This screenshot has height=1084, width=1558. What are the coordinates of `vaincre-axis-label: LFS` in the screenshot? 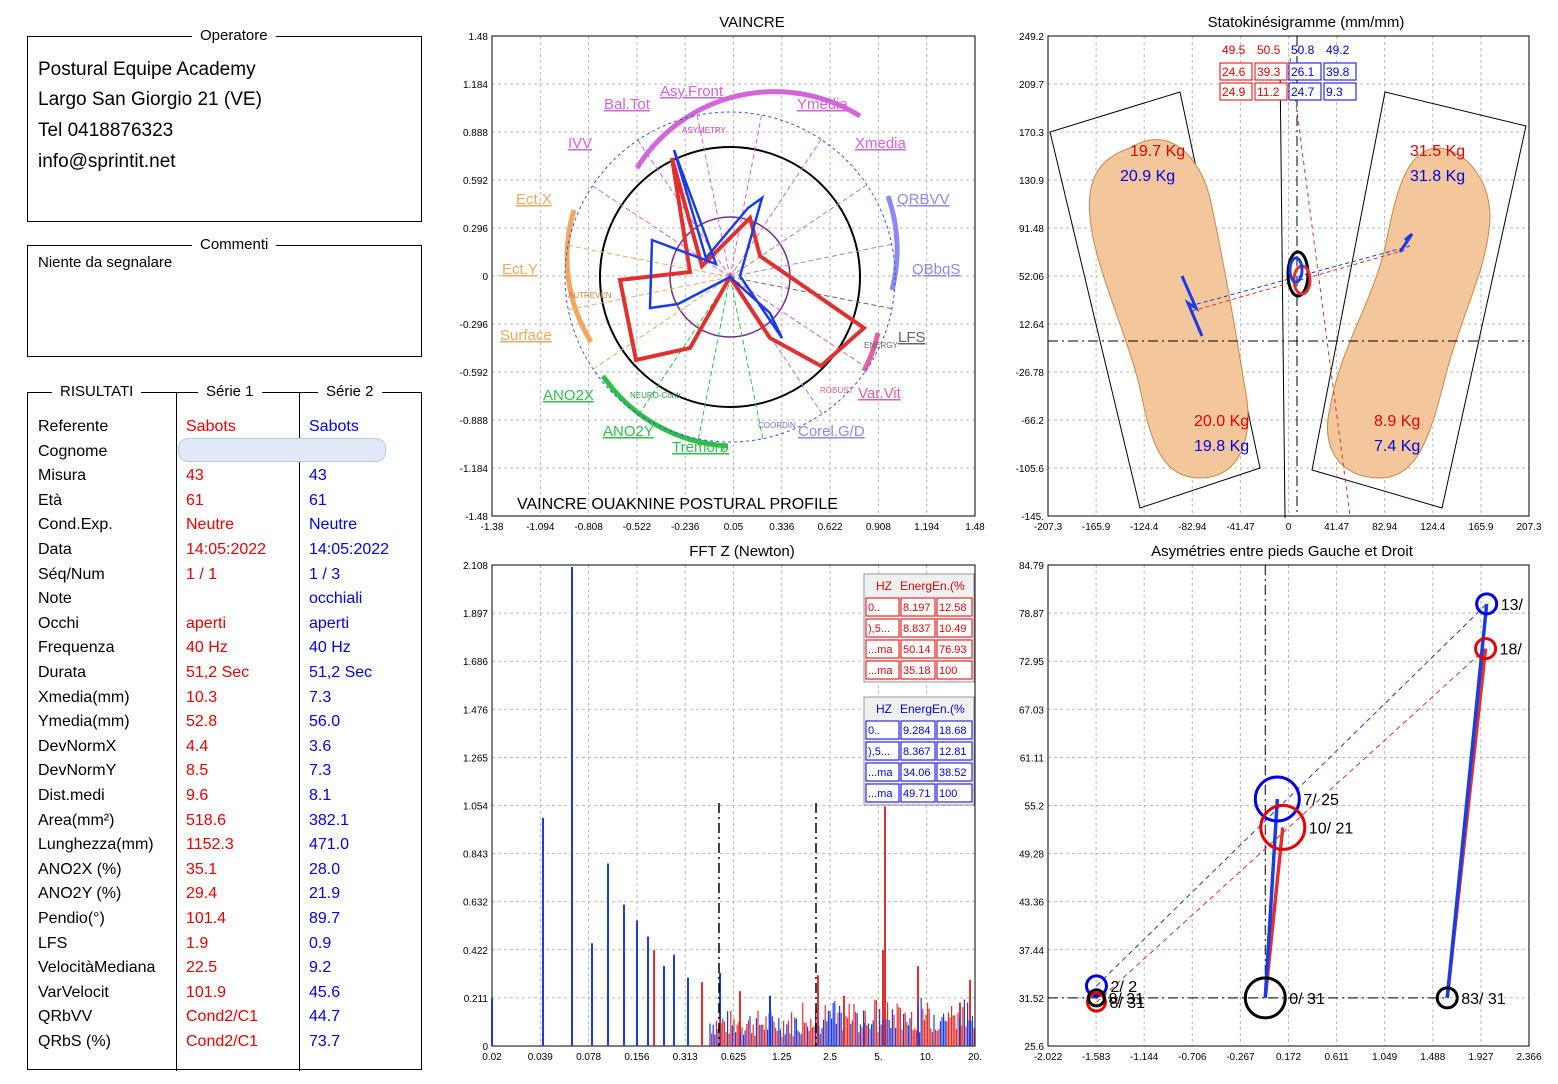 It's located at (912, 337).